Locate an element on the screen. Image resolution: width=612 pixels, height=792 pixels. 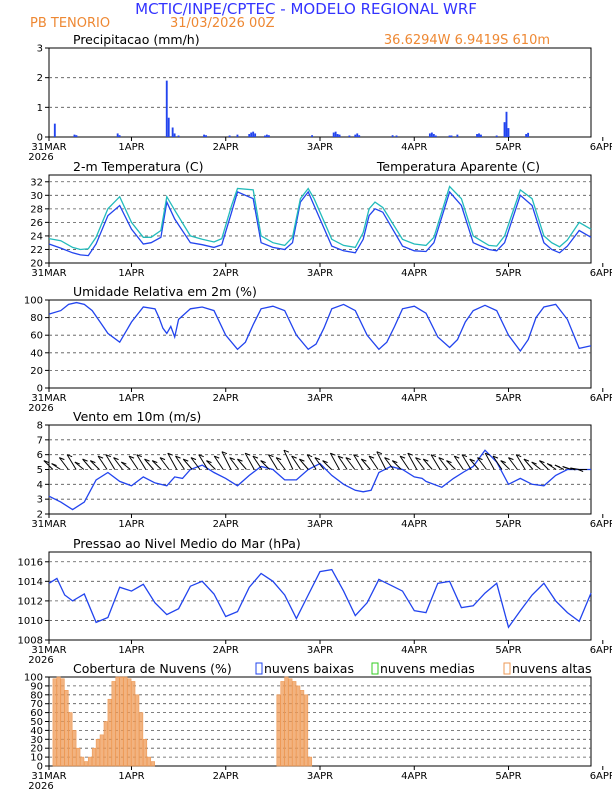
clouds-ytick-label: 90 is located at coordinates (36, 686).